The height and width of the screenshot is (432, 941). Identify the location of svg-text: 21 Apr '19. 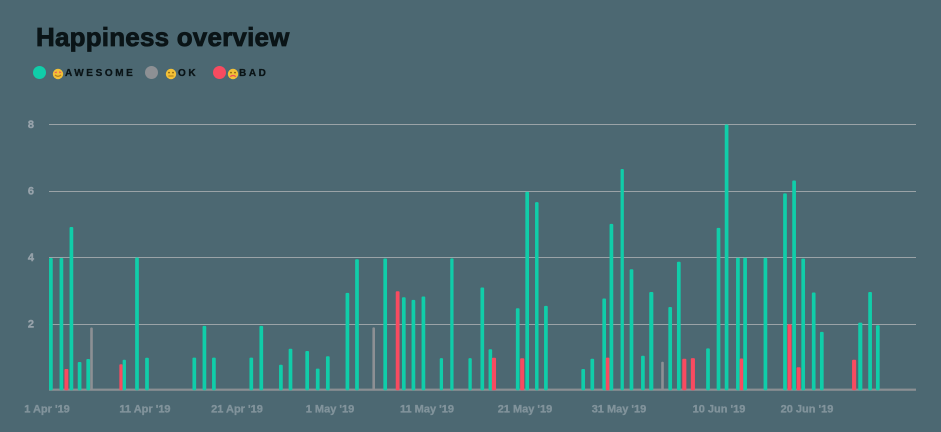
(237, 410).